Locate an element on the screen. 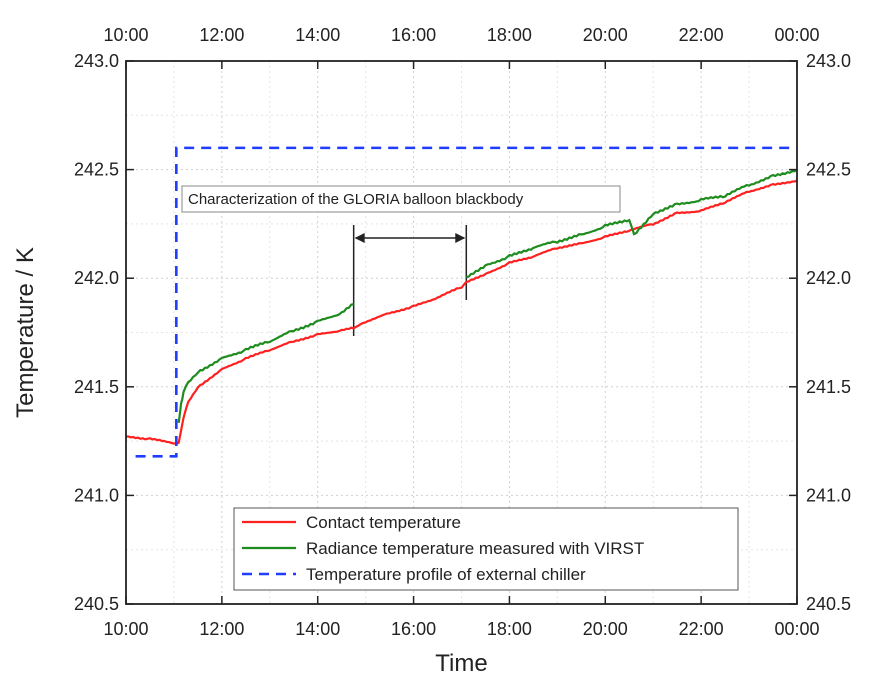  x-tick-label-bottom: 12:00 is located at coordinates (221, 629).